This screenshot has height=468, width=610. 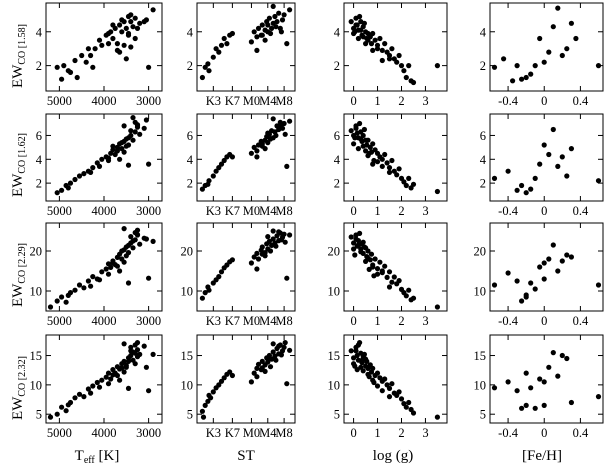 I want to click on x-label-col-1: Teff [K], so click(x=97, y=457).